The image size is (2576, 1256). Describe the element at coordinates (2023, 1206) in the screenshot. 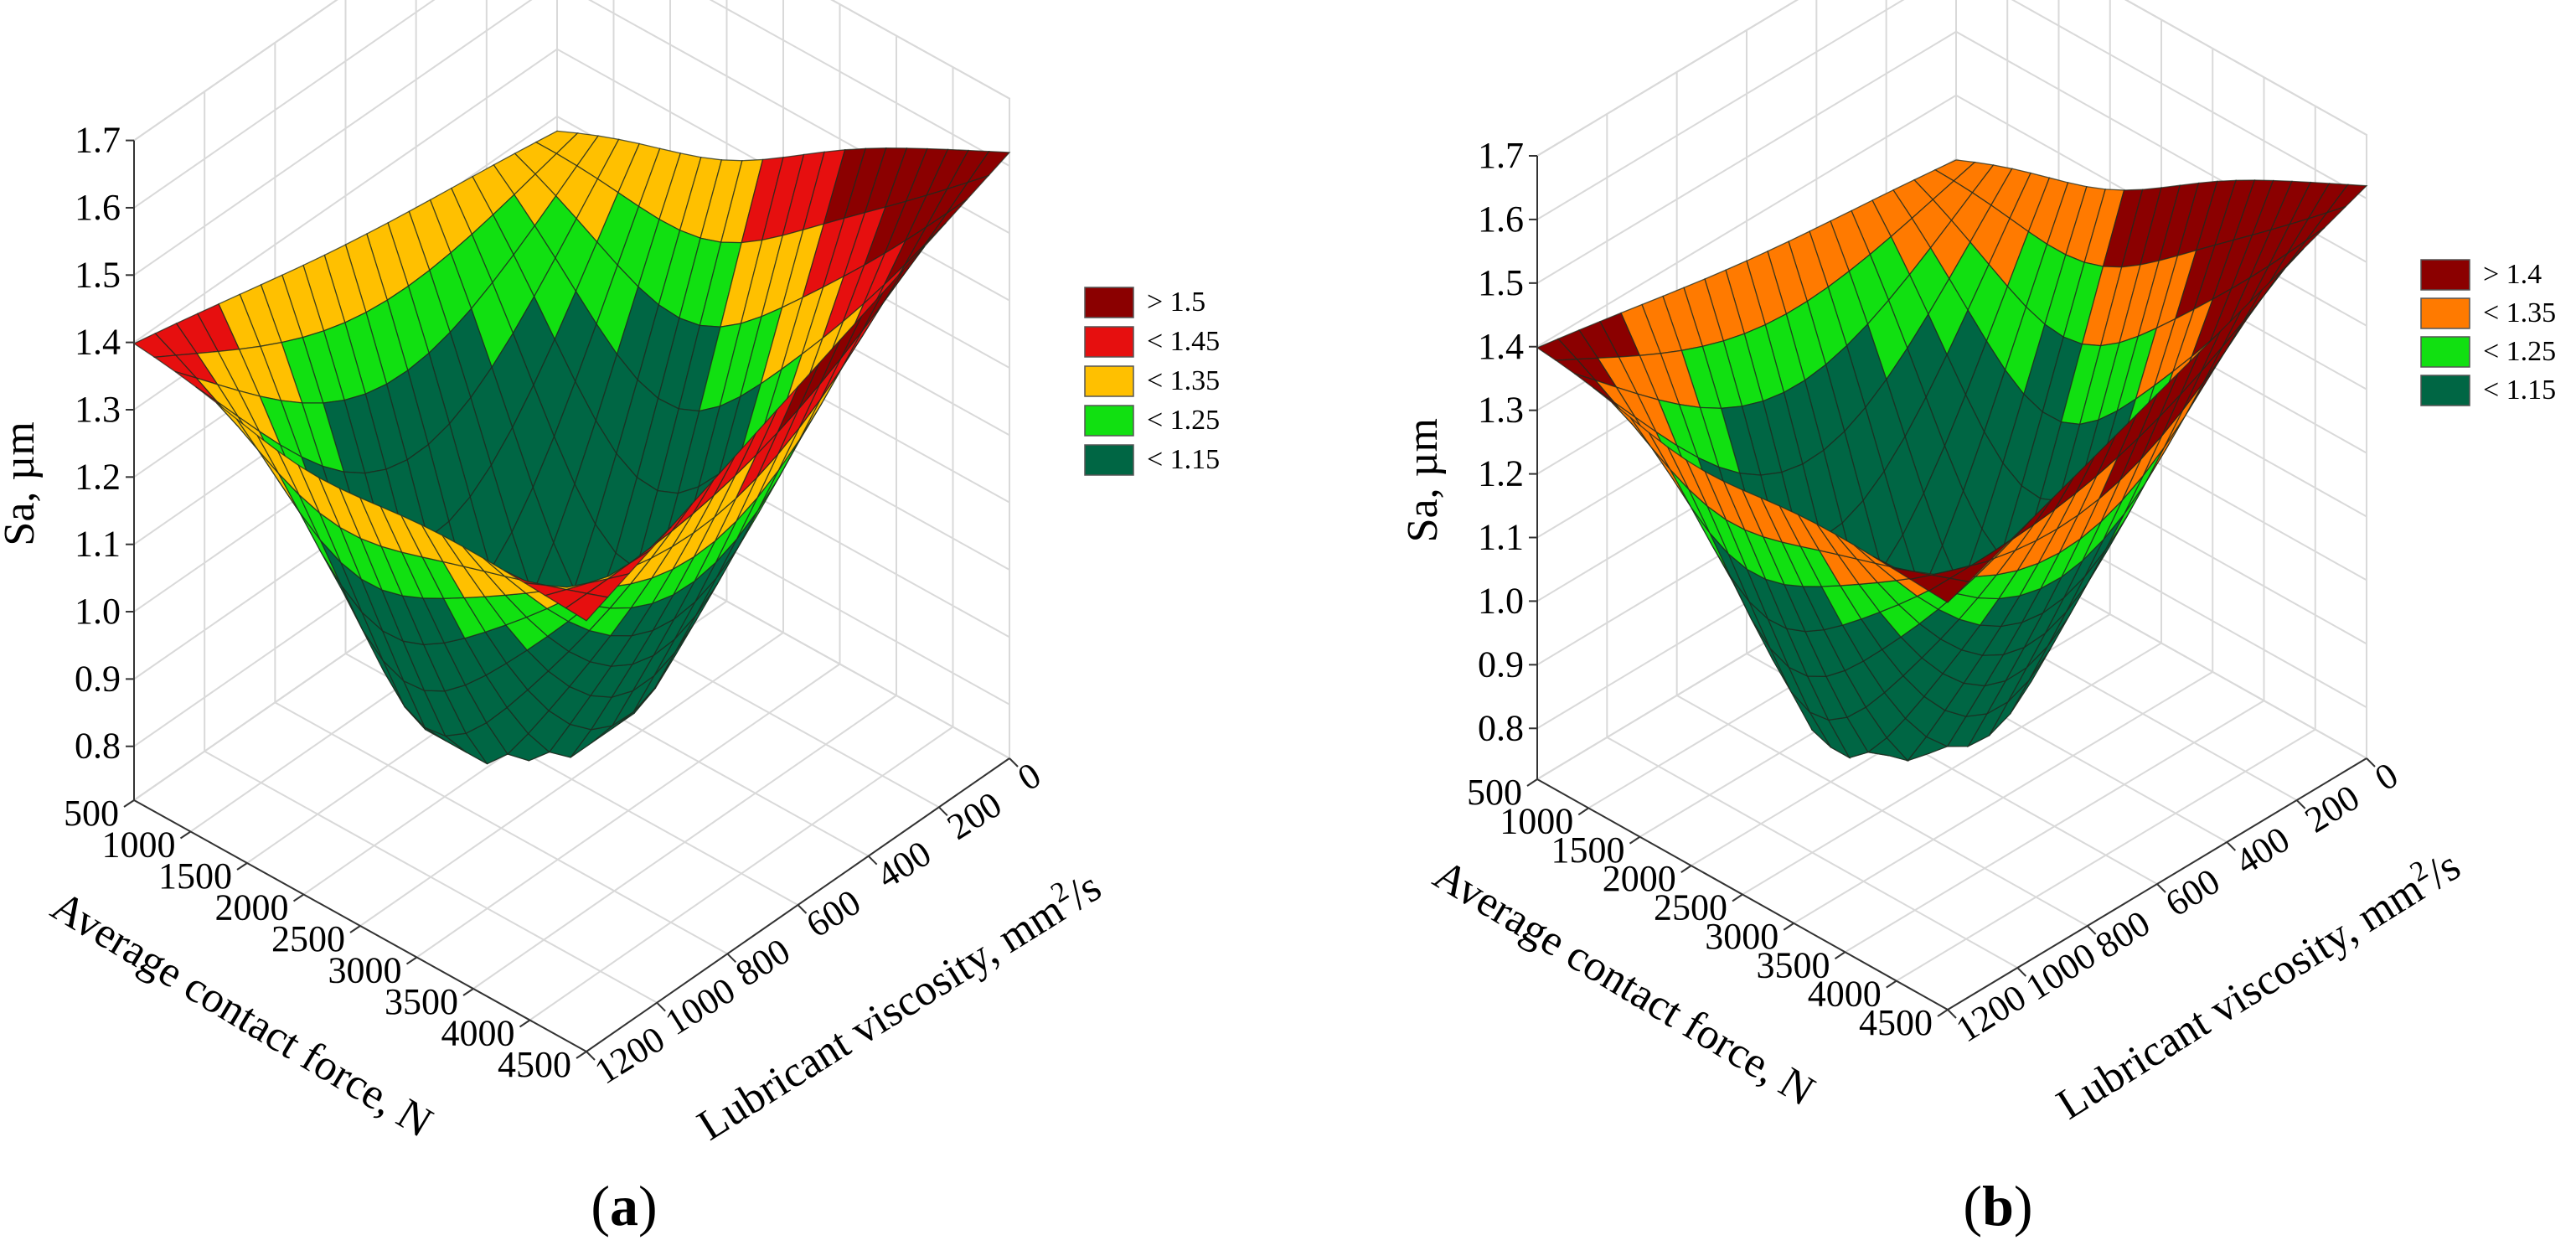

I see `panel-b-close: )` at that location.